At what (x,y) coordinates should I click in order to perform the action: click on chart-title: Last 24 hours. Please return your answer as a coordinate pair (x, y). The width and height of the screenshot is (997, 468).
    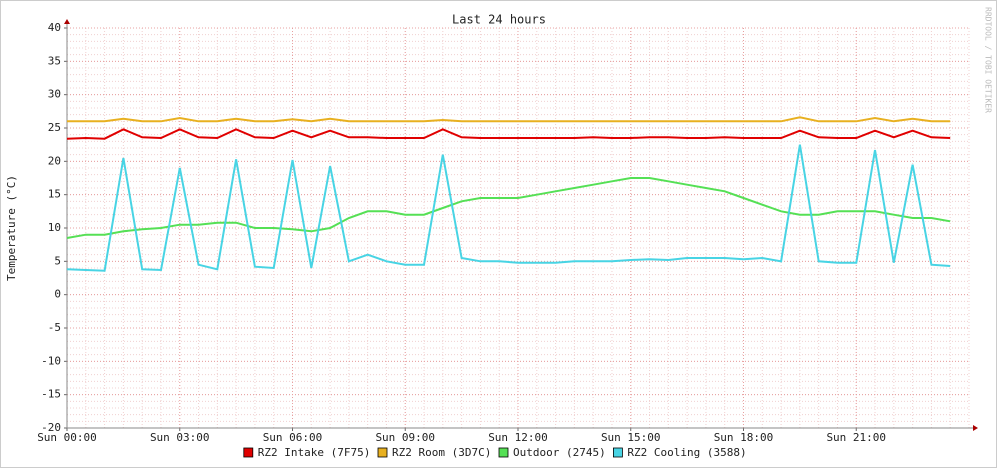
    Looking at the image, I should click on (499, 20).